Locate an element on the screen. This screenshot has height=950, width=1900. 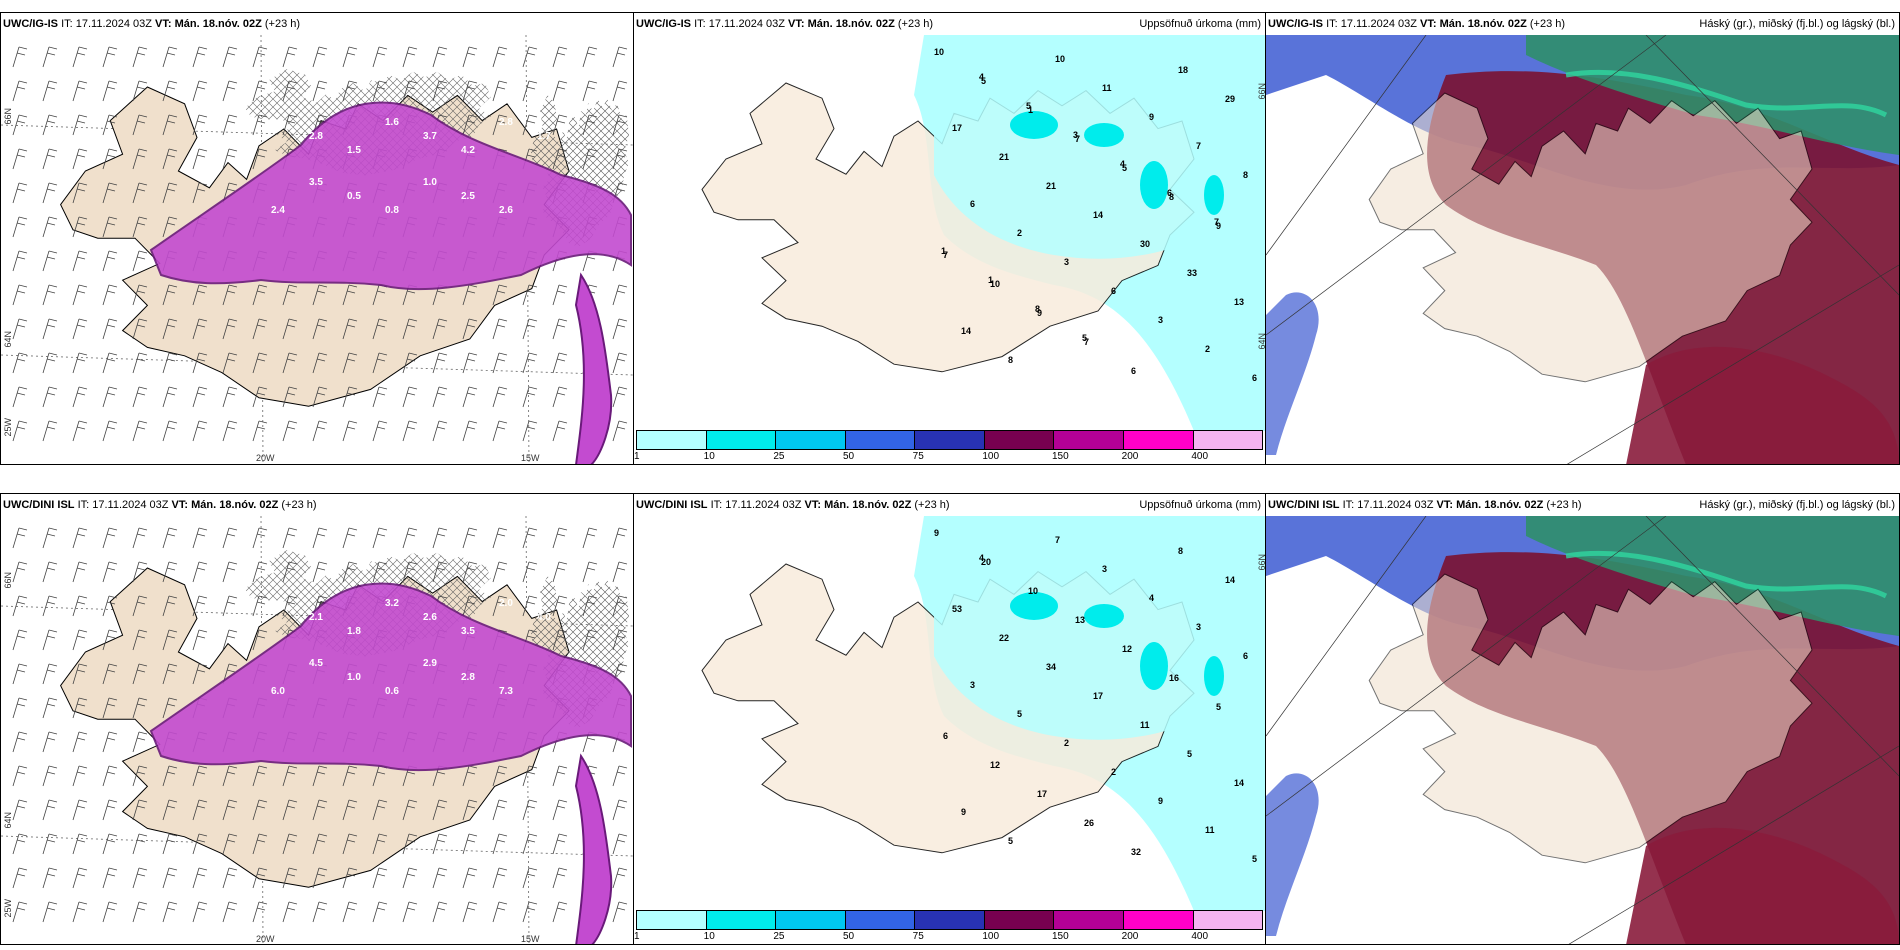
lon-label-25: 25W is located at coordinates (8, 908).